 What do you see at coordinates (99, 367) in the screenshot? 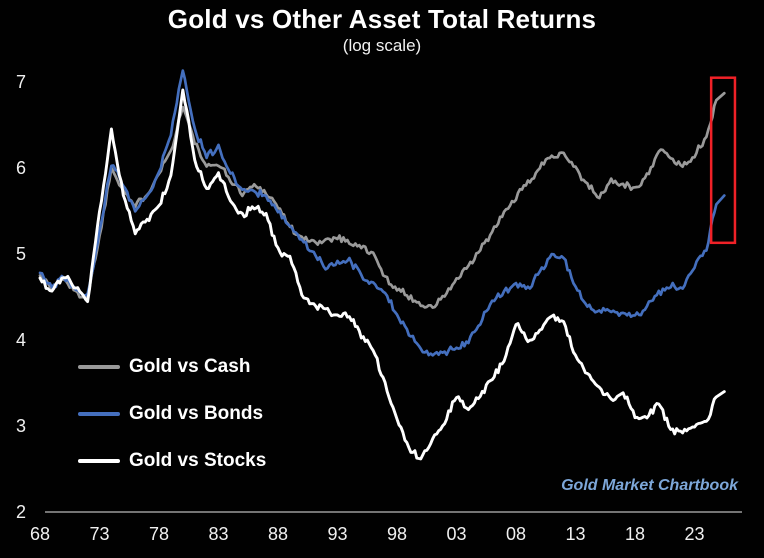
I see `gray-line-swatch-icon` at bounding box center [99, 367].